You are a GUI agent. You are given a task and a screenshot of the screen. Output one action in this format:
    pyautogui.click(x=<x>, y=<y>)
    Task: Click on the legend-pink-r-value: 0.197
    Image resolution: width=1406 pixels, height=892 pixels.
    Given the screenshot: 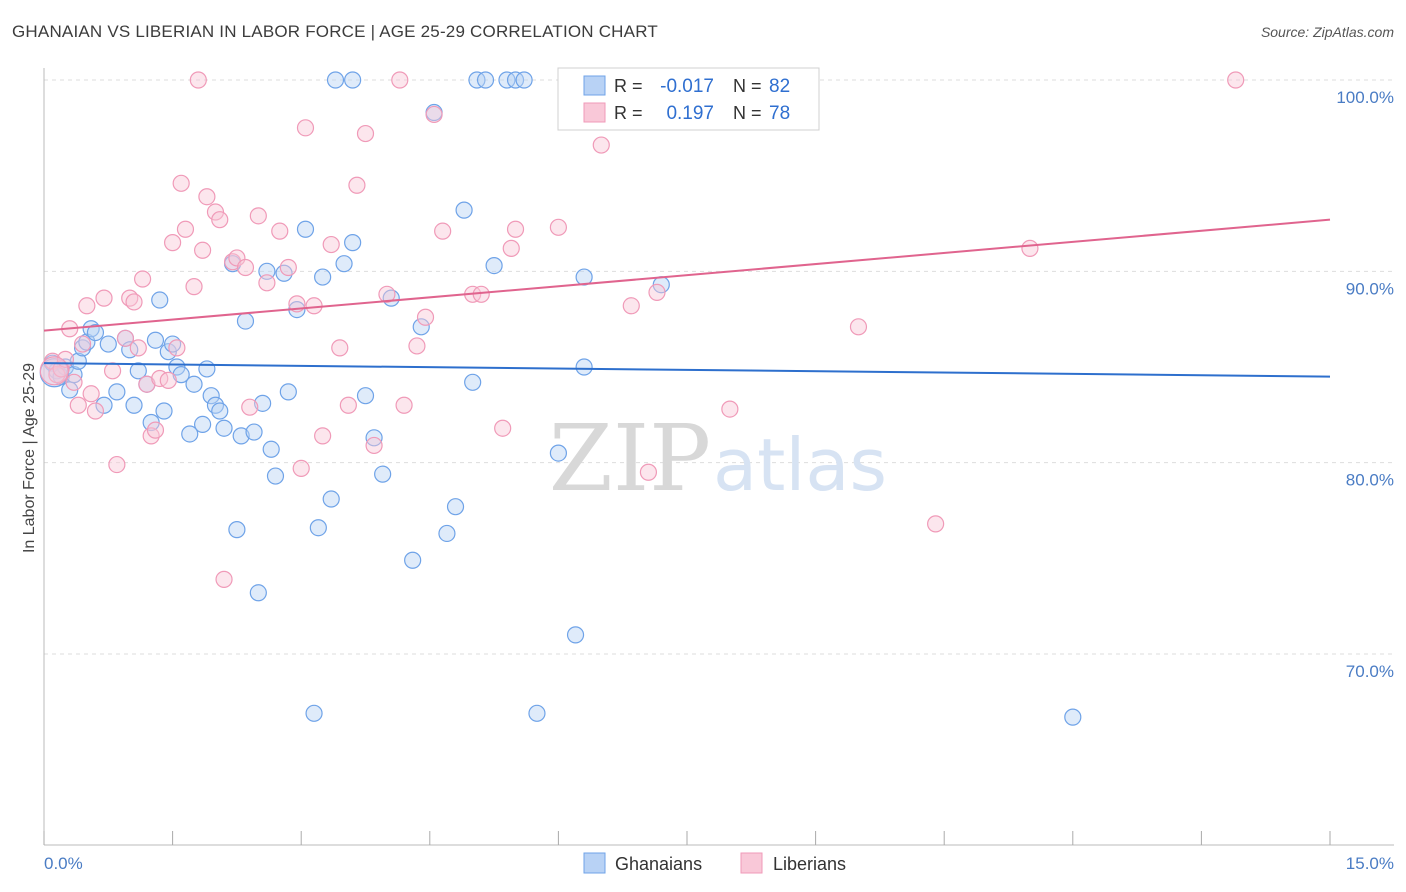 What is the action you would take?
    pyautogui.click(x=690, y=113)
    